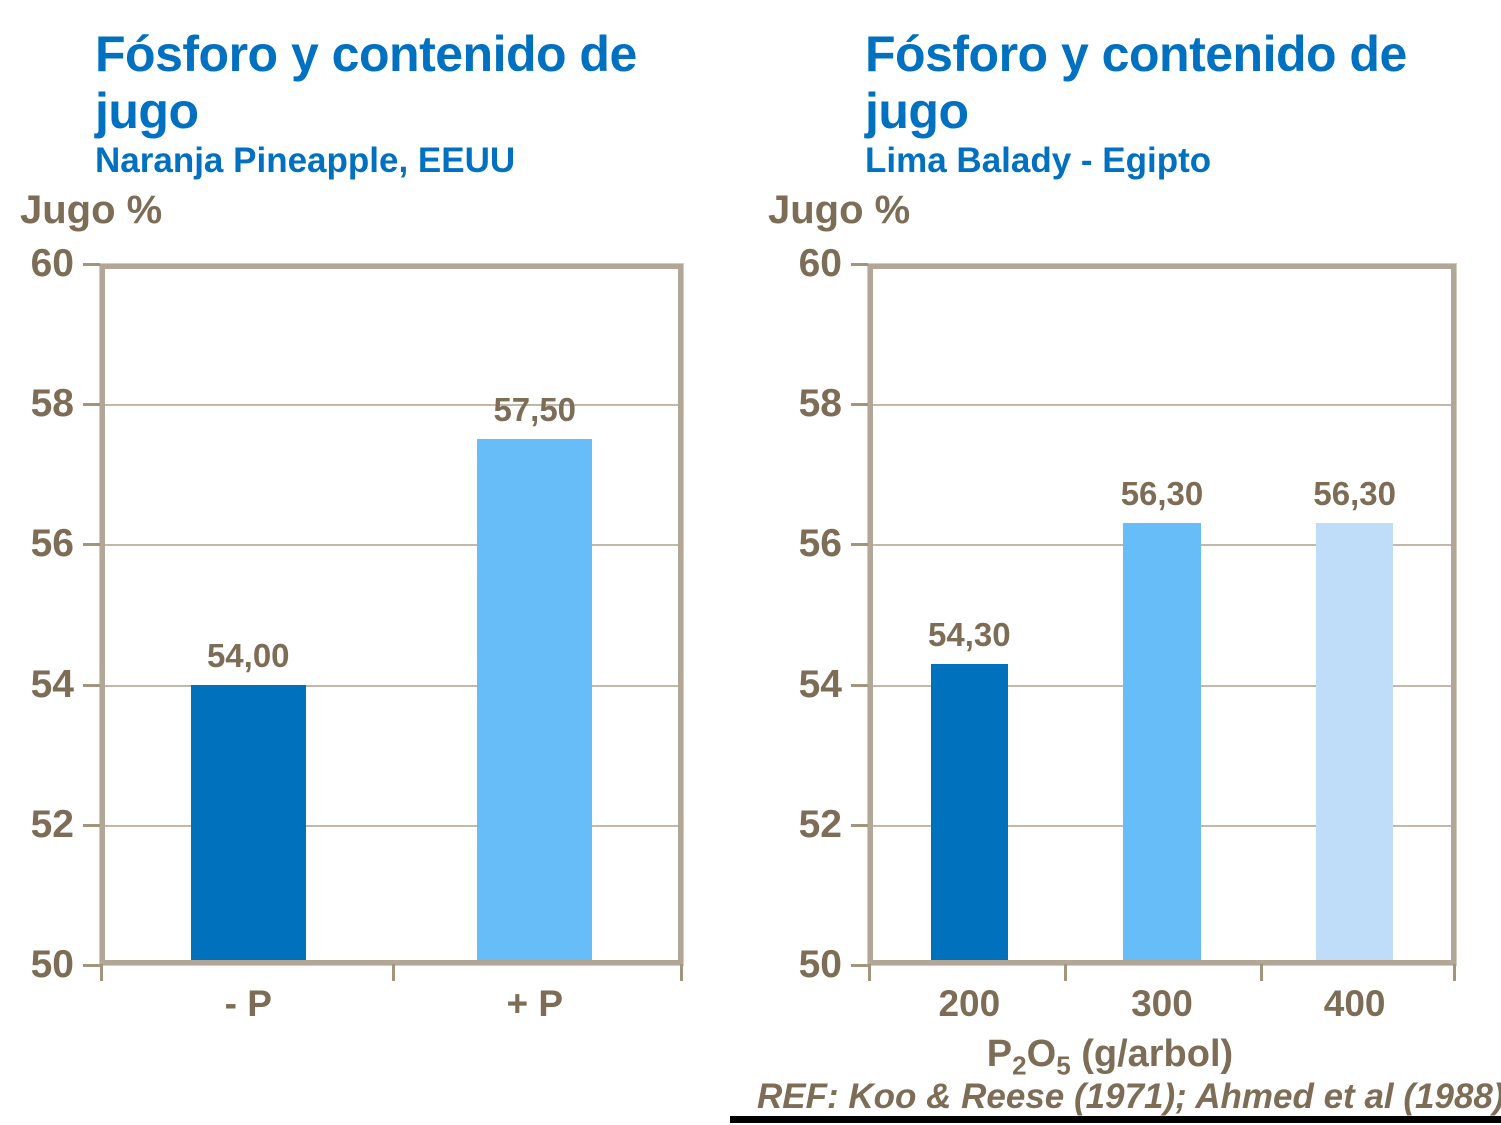 This screenshot has height=1125, width=1501. What do you see at coordinates (999, 1054) in the screenshot?
I see `x-axis-title-text: P` at bounding box center [999, 1054].